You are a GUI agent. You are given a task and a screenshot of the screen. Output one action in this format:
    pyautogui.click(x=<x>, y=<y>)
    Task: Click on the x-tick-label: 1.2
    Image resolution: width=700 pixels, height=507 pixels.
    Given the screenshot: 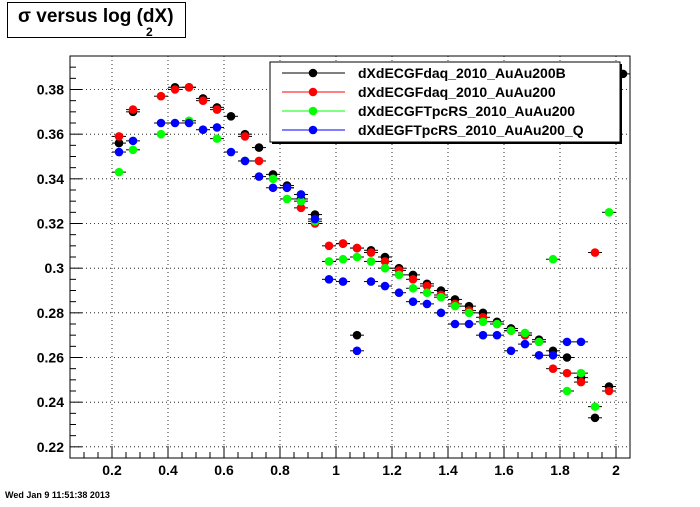 What is the action you would take?
    pyautogui.click(x=392, y=470)
    